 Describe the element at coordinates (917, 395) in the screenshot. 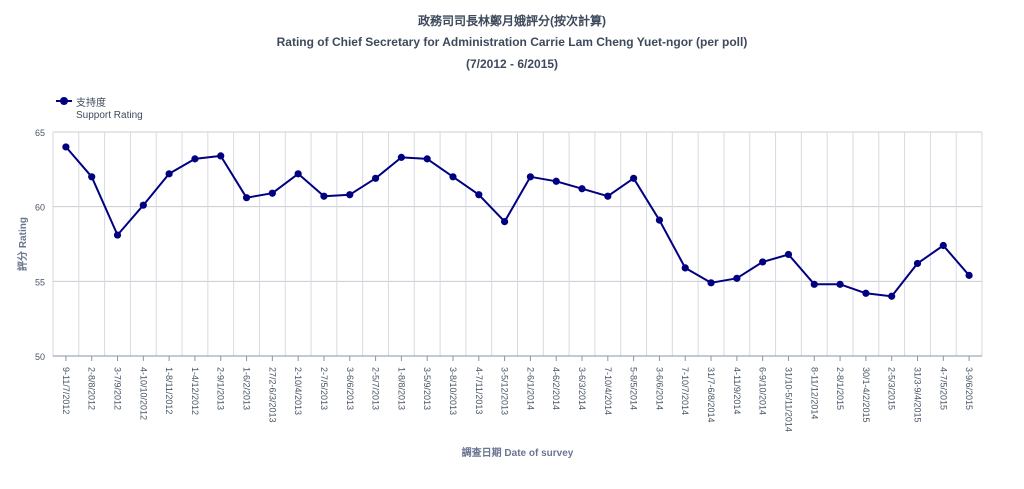

I see `x-tick-label: 31/3-9/4/2015` at that location.